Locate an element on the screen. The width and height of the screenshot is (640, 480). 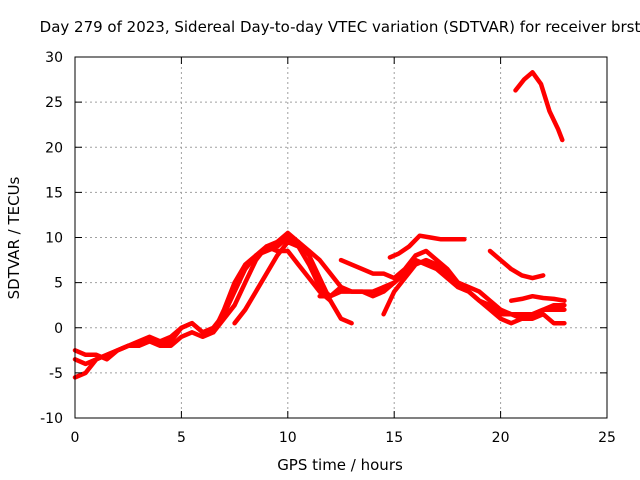
y-tick-labels: -10 -5 0 5 10 15 20 25 30 is located at coordinates (51, 238).